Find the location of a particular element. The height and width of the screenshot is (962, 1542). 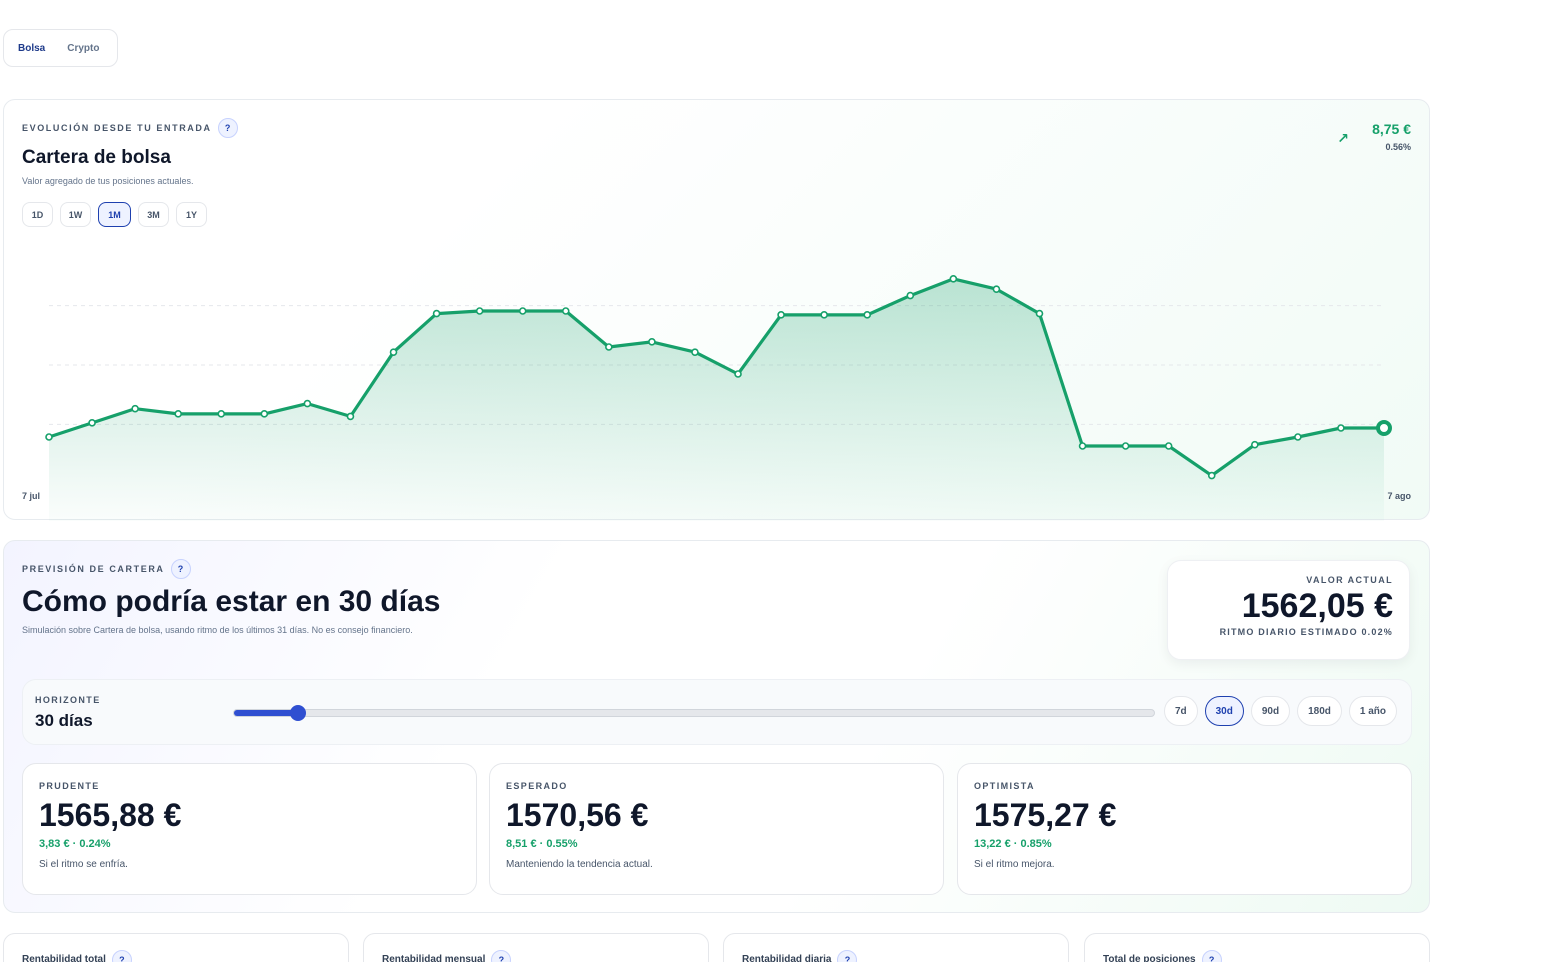

stat-card-total-positions: Total de posiciones ? is located at coordinates (1257, 947).